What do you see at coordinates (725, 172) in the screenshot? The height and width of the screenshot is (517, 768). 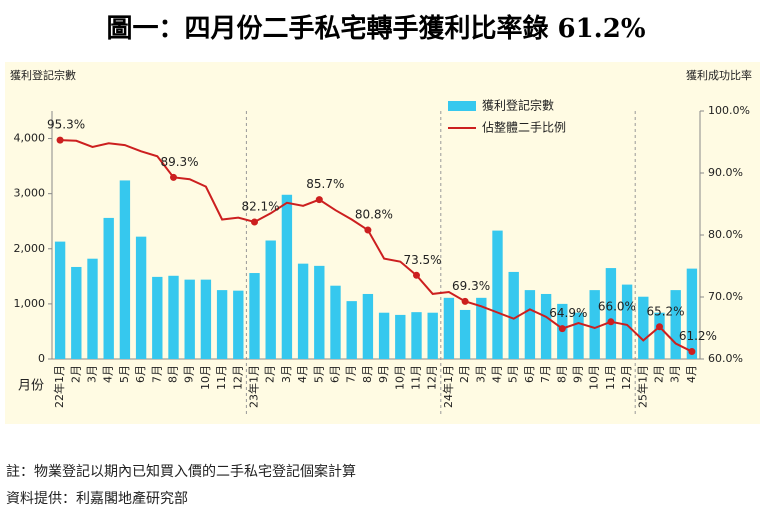 I see `y2-tick-label: 90.0%` at bounding box center [725, 172].